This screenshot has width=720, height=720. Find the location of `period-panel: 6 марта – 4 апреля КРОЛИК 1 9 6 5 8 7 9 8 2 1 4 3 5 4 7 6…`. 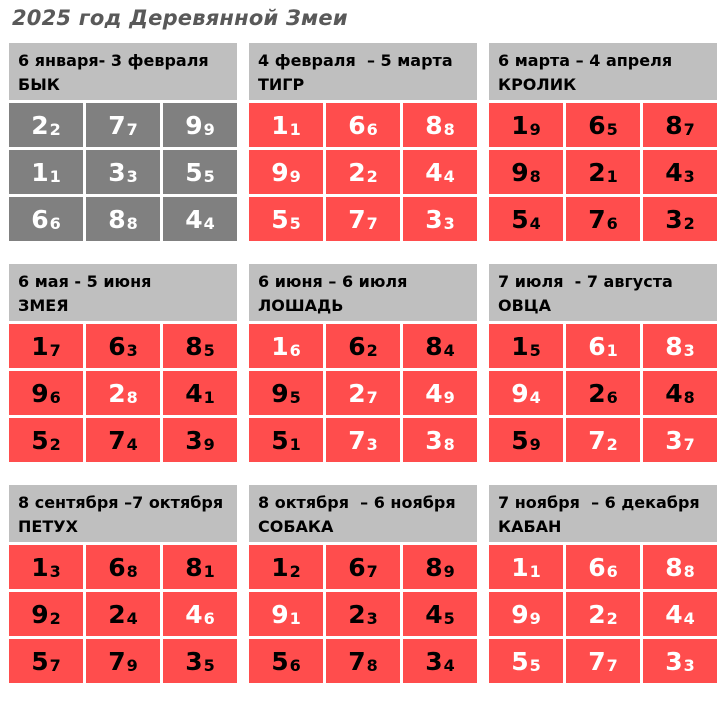

period-panel: 6 марта – 4 апреля КРОЛИК 1 9 6 5 8 7 9 8 2 1 4 3 5 4 7 6… is located at coordinates (603, 142).